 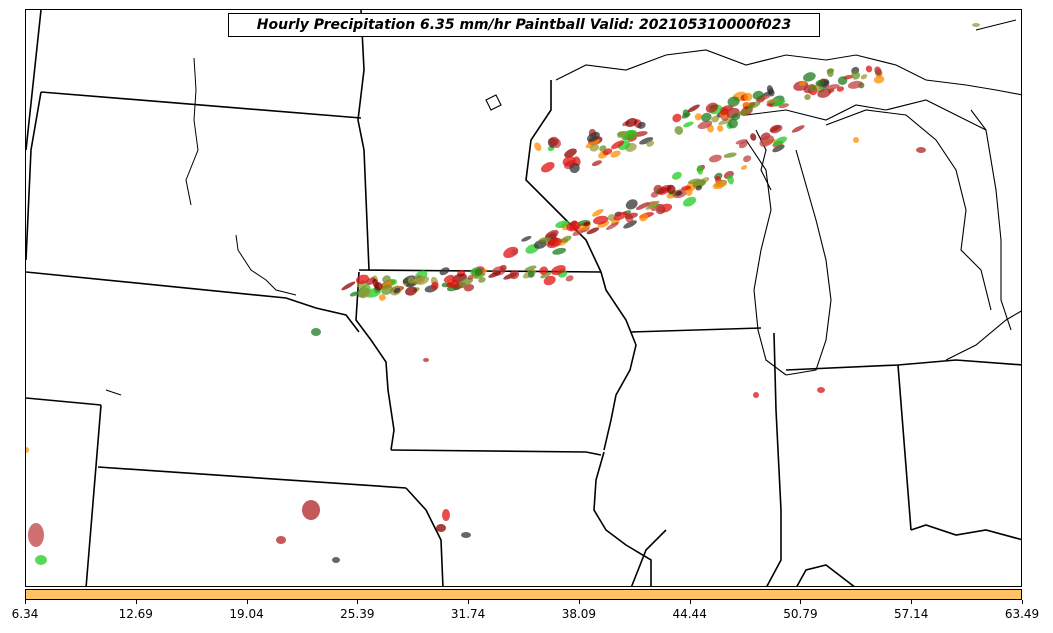 What do you see at coordinates (113, 392) in the screenshot?
I see `platte-small` at bounding box center [113, 392].